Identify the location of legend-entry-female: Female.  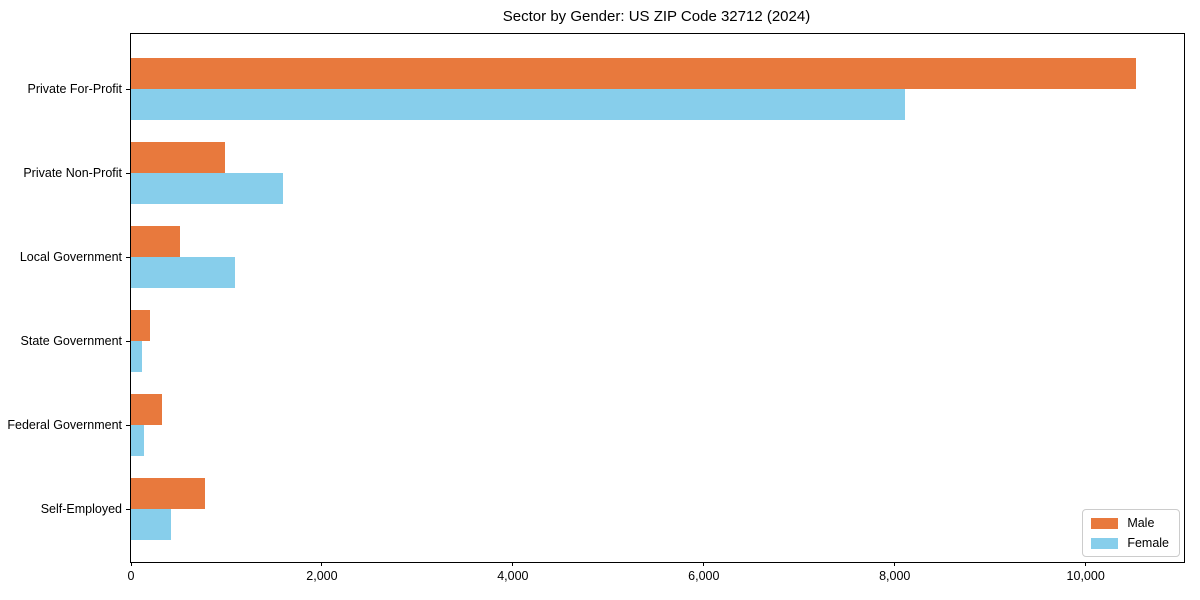
(1130, 543).